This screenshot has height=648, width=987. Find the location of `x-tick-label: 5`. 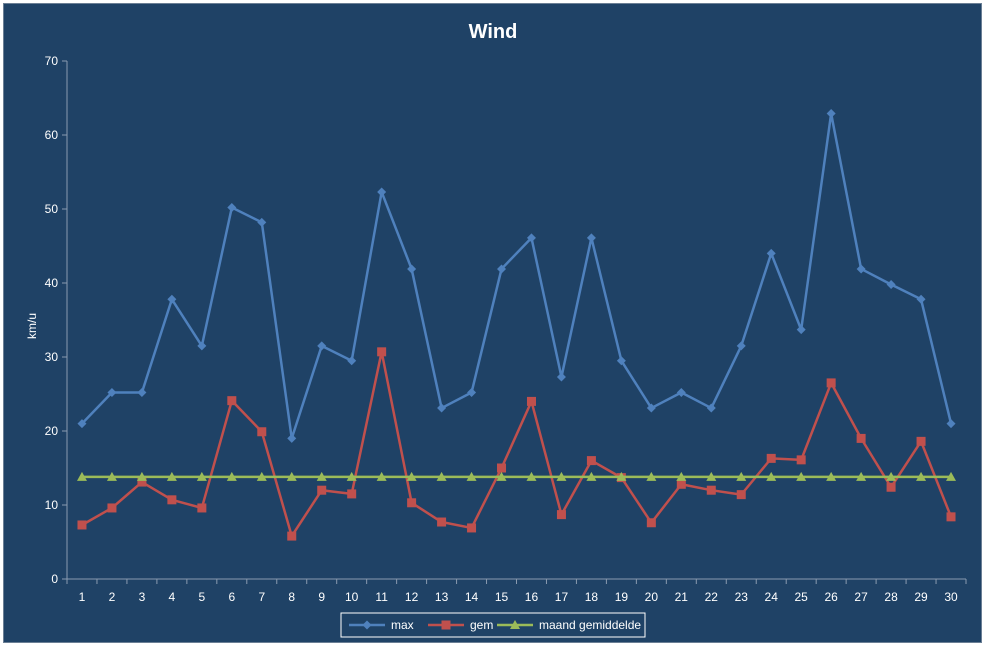

x-tick-label: 5 is located at coordinates (202, 597).